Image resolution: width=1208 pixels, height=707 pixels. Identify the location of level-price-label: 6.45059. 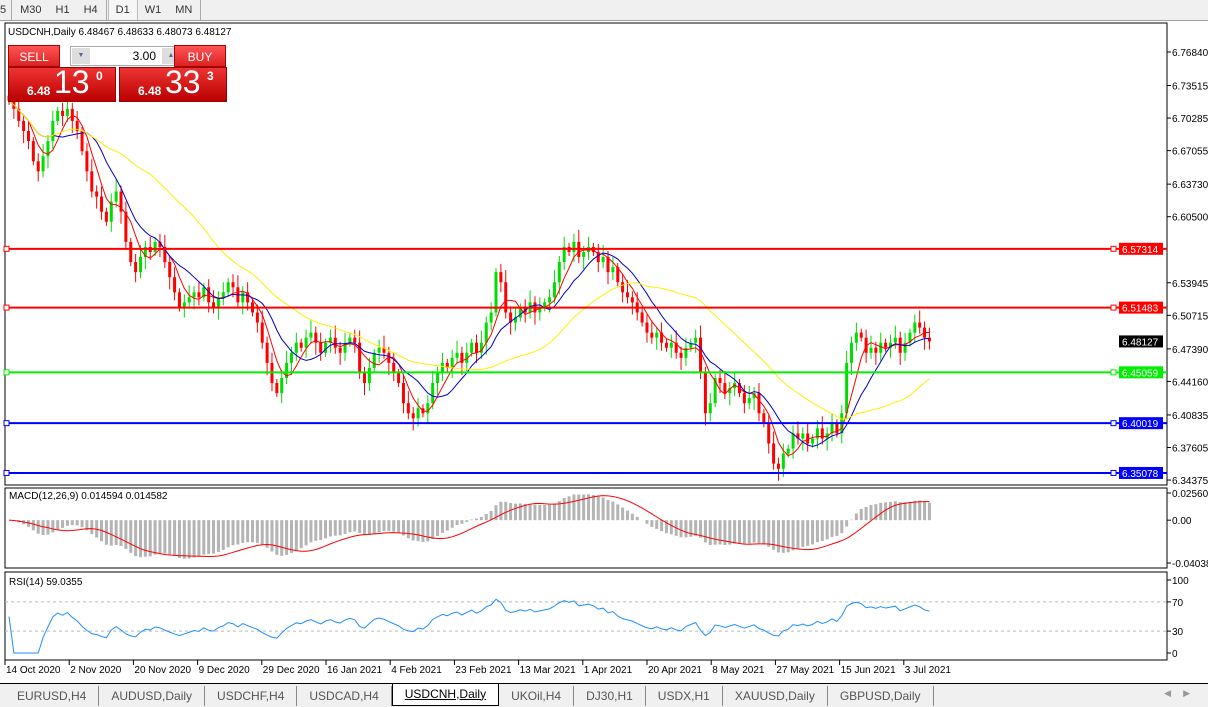
(1140, 373).